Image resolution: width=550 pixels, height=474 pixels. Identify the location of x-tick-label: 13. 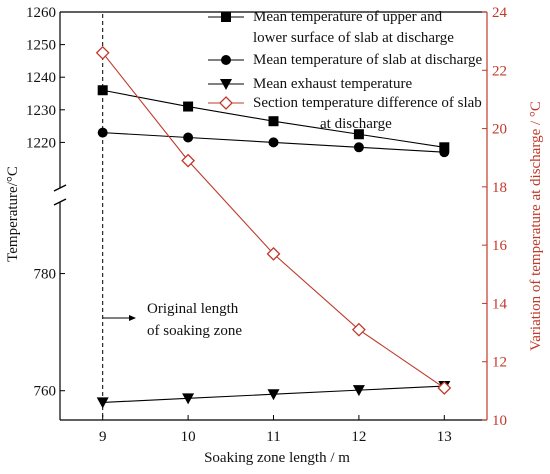
(444, 437).